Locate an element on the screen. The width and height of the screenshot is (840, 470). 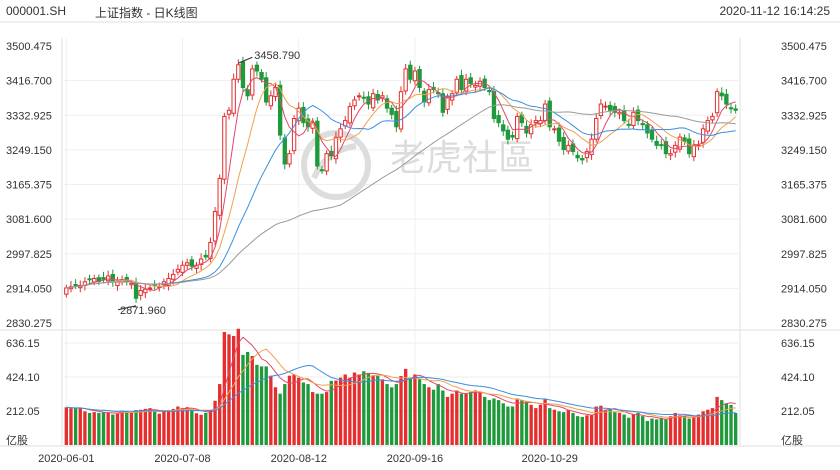
price-tick-right: 3500.475 is located at coordinates (804, 47).